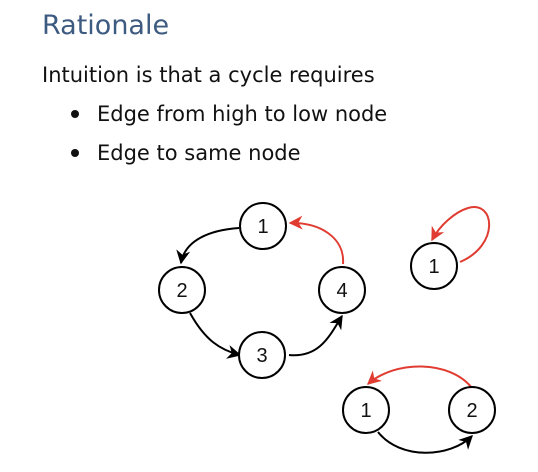 This screenshot has height=472, width=538. I want to click on svg-text: 3, so click(261, 356).